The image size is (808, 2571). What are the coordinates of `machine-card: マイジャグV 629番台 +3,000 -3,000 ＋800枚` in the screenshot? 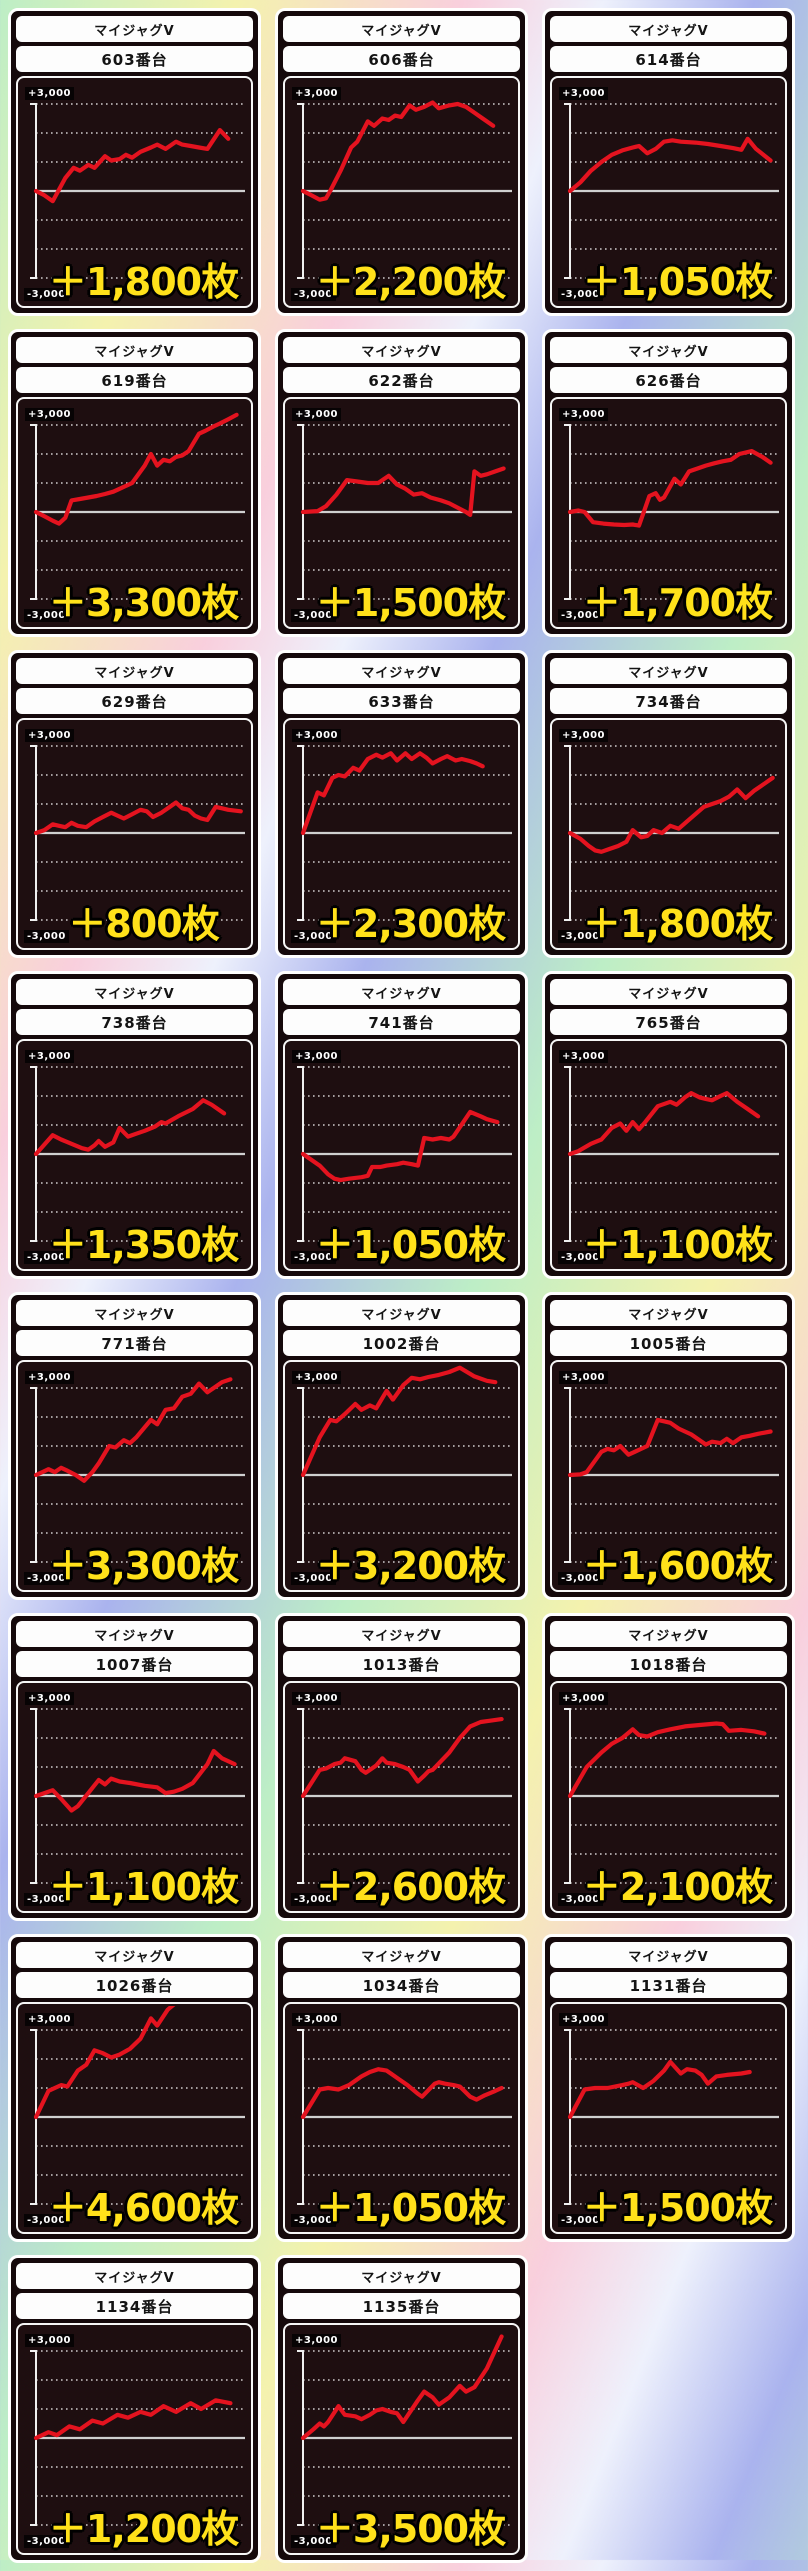 It's located at (134, 804).